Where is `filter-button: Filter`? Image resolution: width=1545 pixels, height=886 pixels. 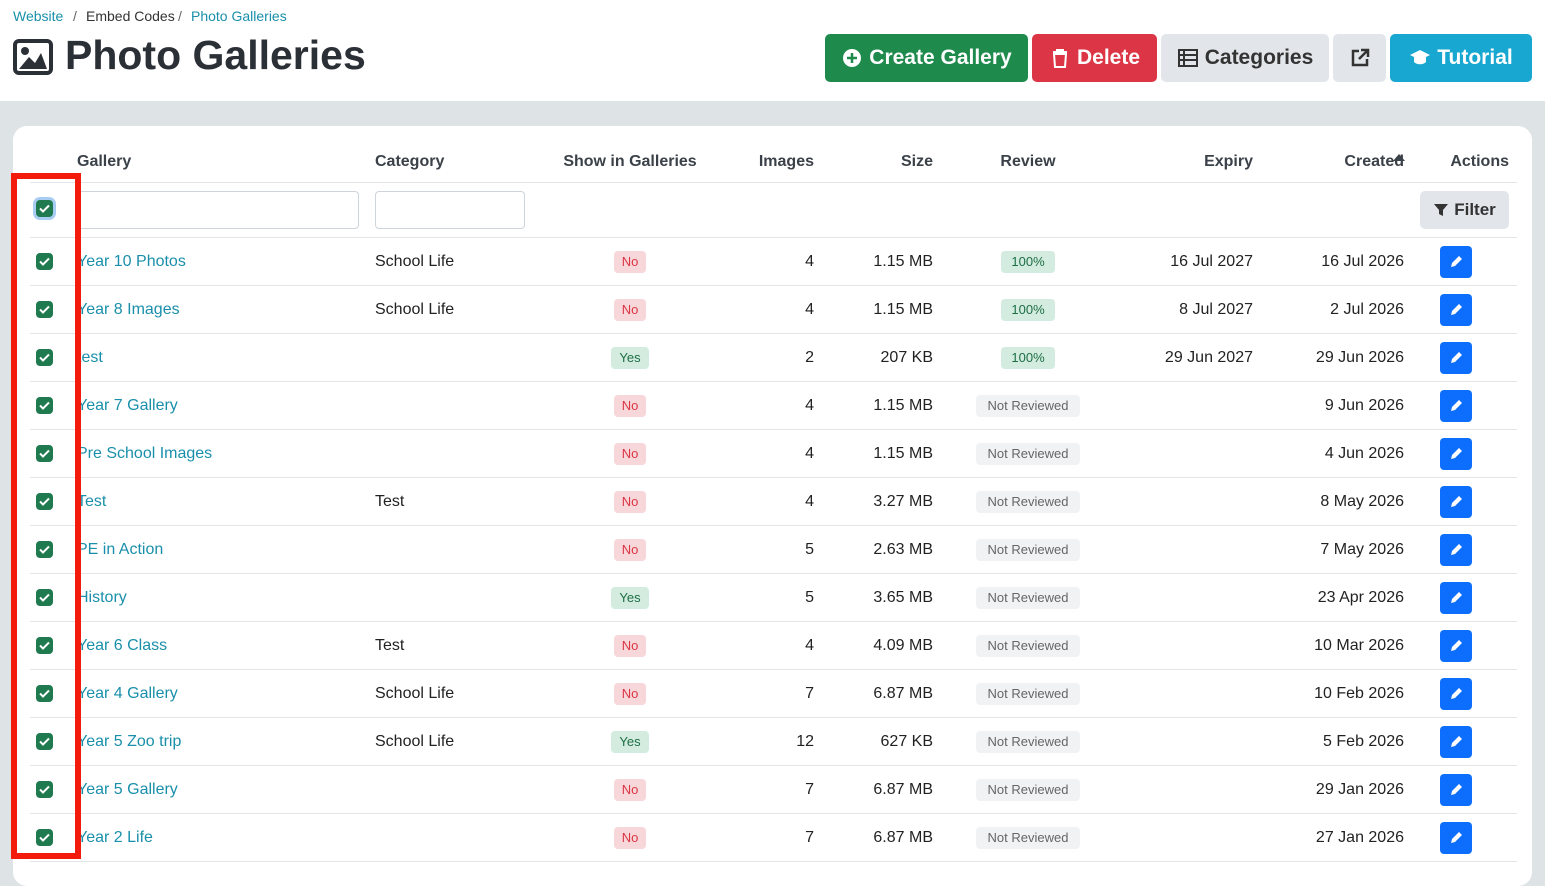 filter-button: Filter is located at coordinates (1464, 210).